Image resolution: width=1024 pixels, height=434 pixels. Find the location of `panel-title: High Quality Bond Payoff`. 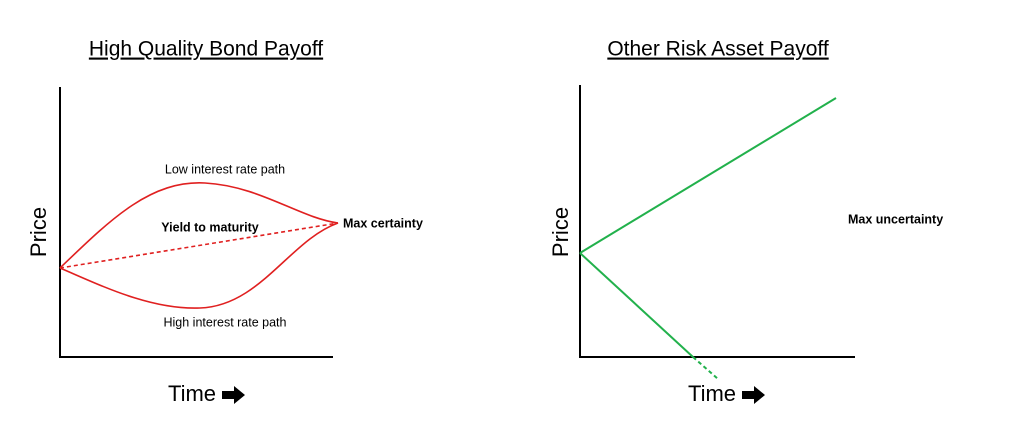

panel-title: High Quality Bond Payoff is located at coordinates (206, 49).